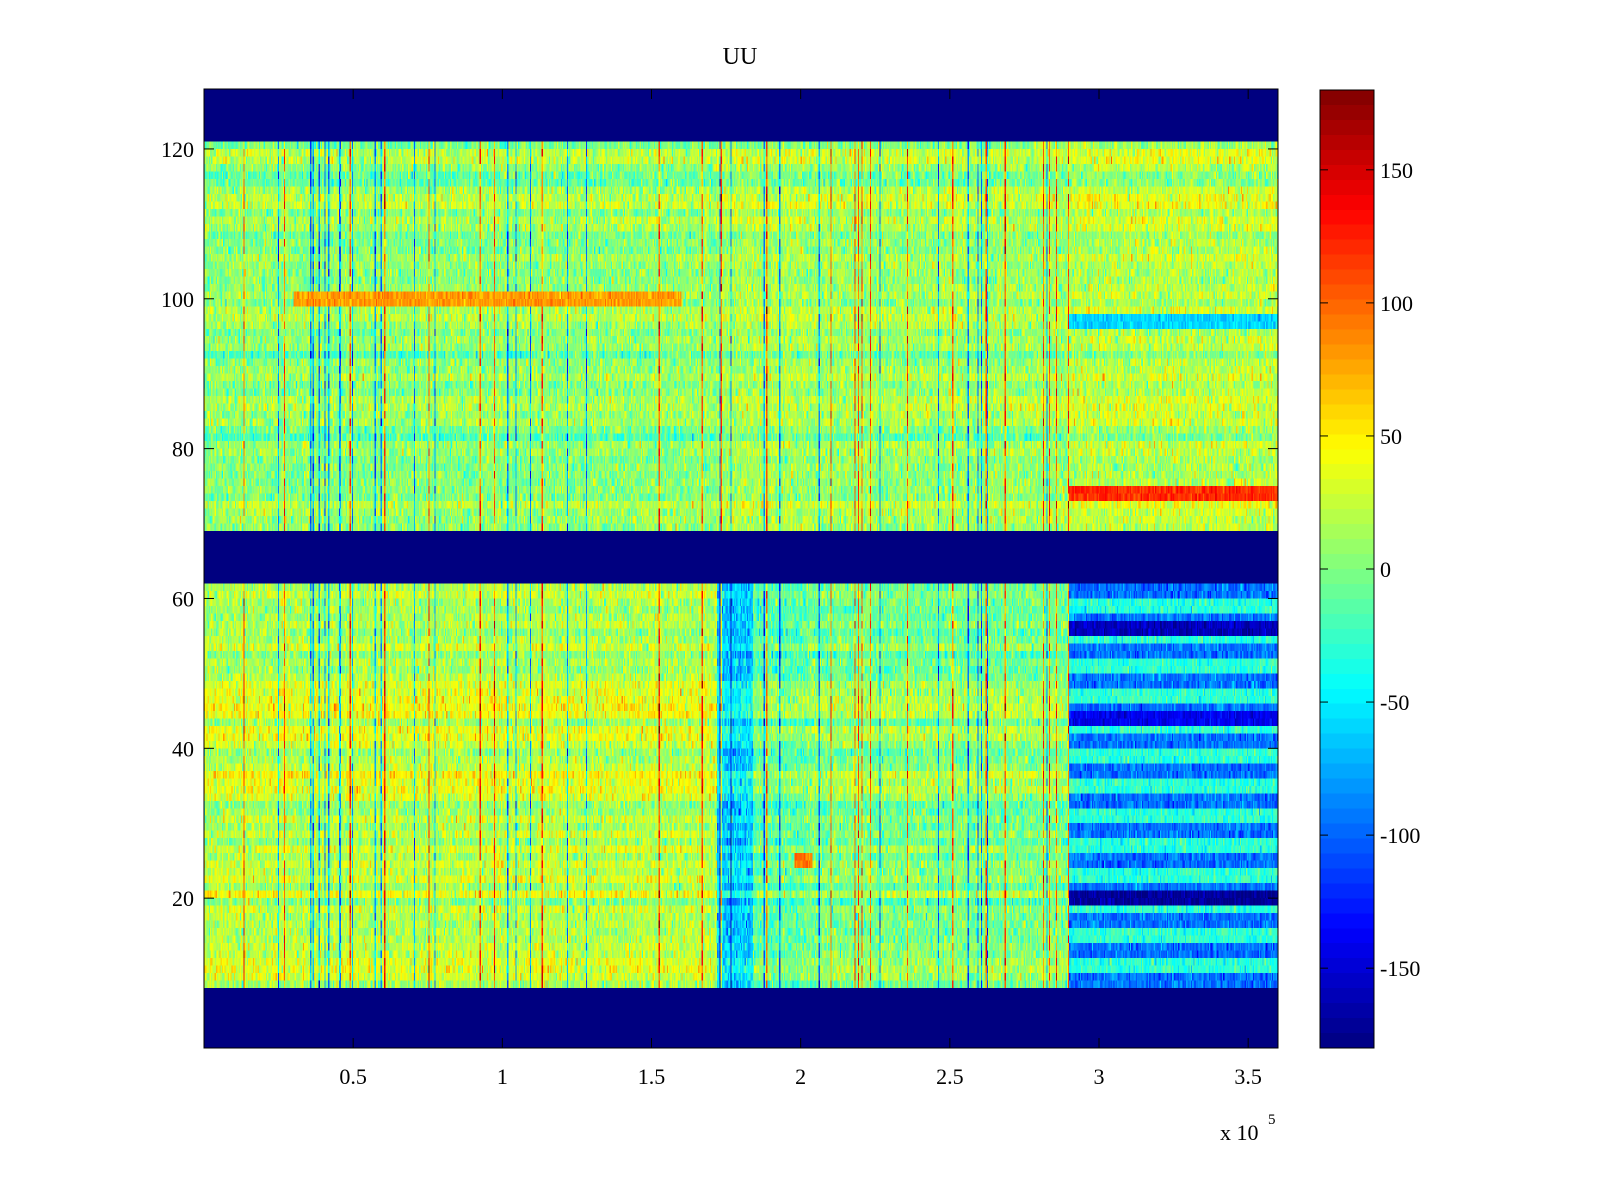 The image size is (1600, 1200). I want to click on y-tick-label: 20, so click(183, 898).